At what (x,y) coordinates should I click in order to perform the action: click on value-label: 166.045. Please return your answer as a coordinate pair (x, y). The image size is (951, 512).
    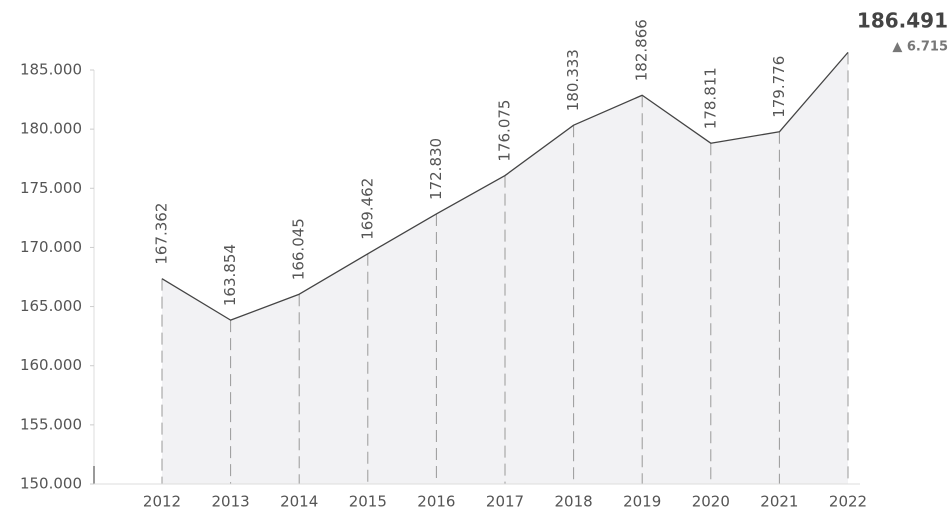
    Looking at the image, I should click on (299, 249).